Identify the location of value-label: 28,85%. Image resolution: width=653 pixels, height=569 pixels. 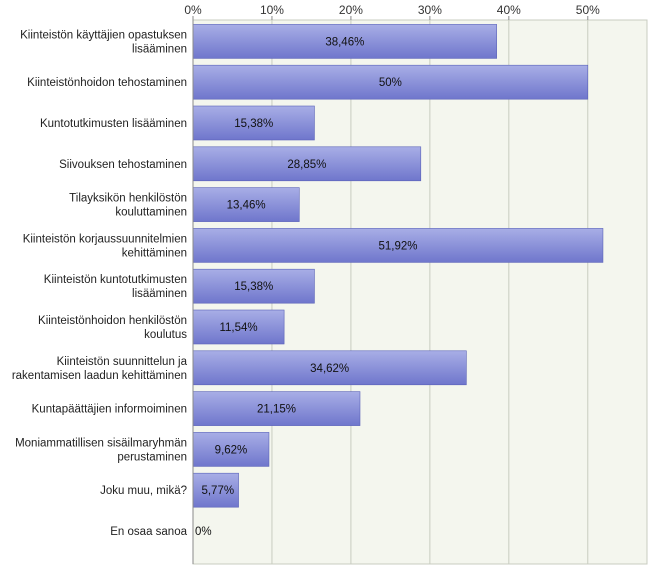
(306, 165).